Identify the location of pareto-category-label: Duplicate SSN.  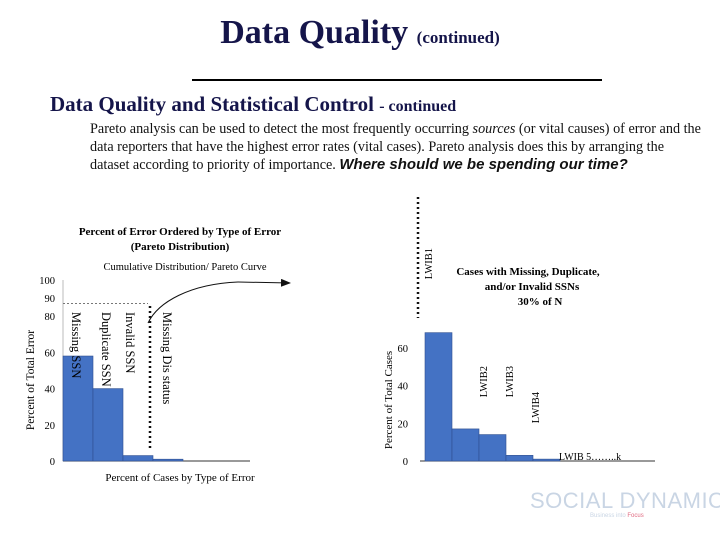
(106, 349).